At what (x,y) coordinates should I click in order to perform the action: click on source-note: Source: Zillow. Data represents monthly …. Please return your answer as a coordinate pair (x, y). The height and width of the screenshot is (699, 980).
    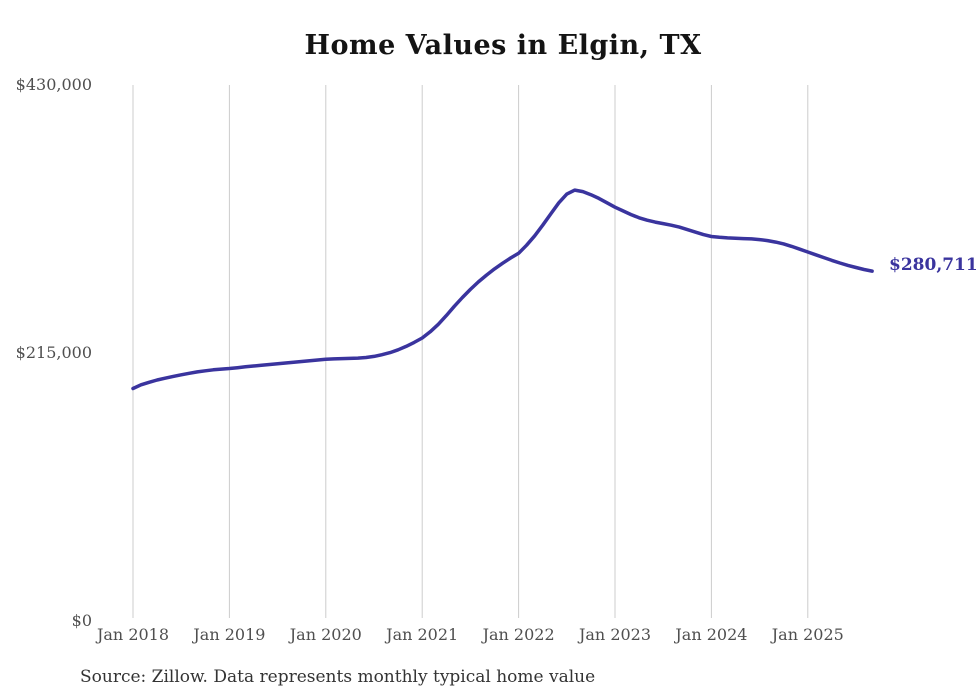
    Looking at the image, I should click on (338, 677).